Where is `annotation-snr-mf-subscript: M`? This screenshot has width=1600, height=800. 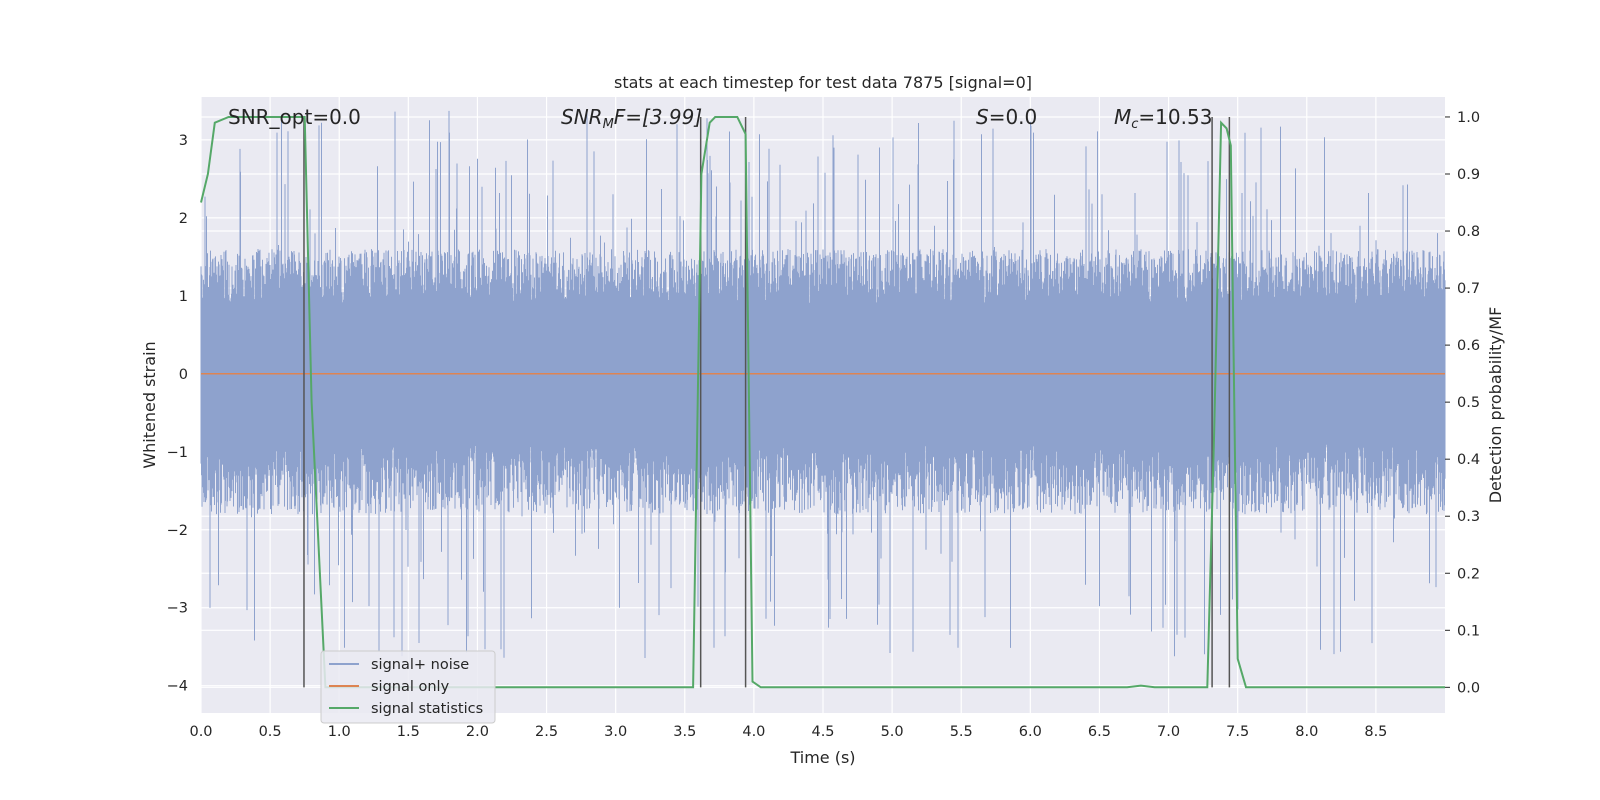 annotation-snr-mf-subscript: M is located at coordinates (608, 124).